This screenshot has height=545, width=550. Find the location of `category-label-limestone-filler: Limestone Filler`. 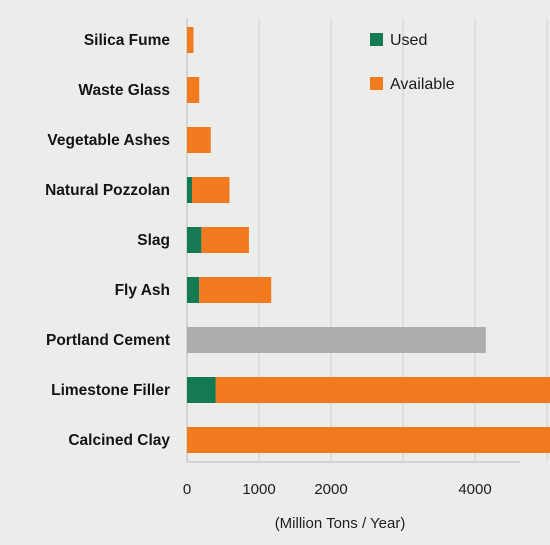

category-label-limestone-filler: Limestone Filler is located at coordinates (110, 390).